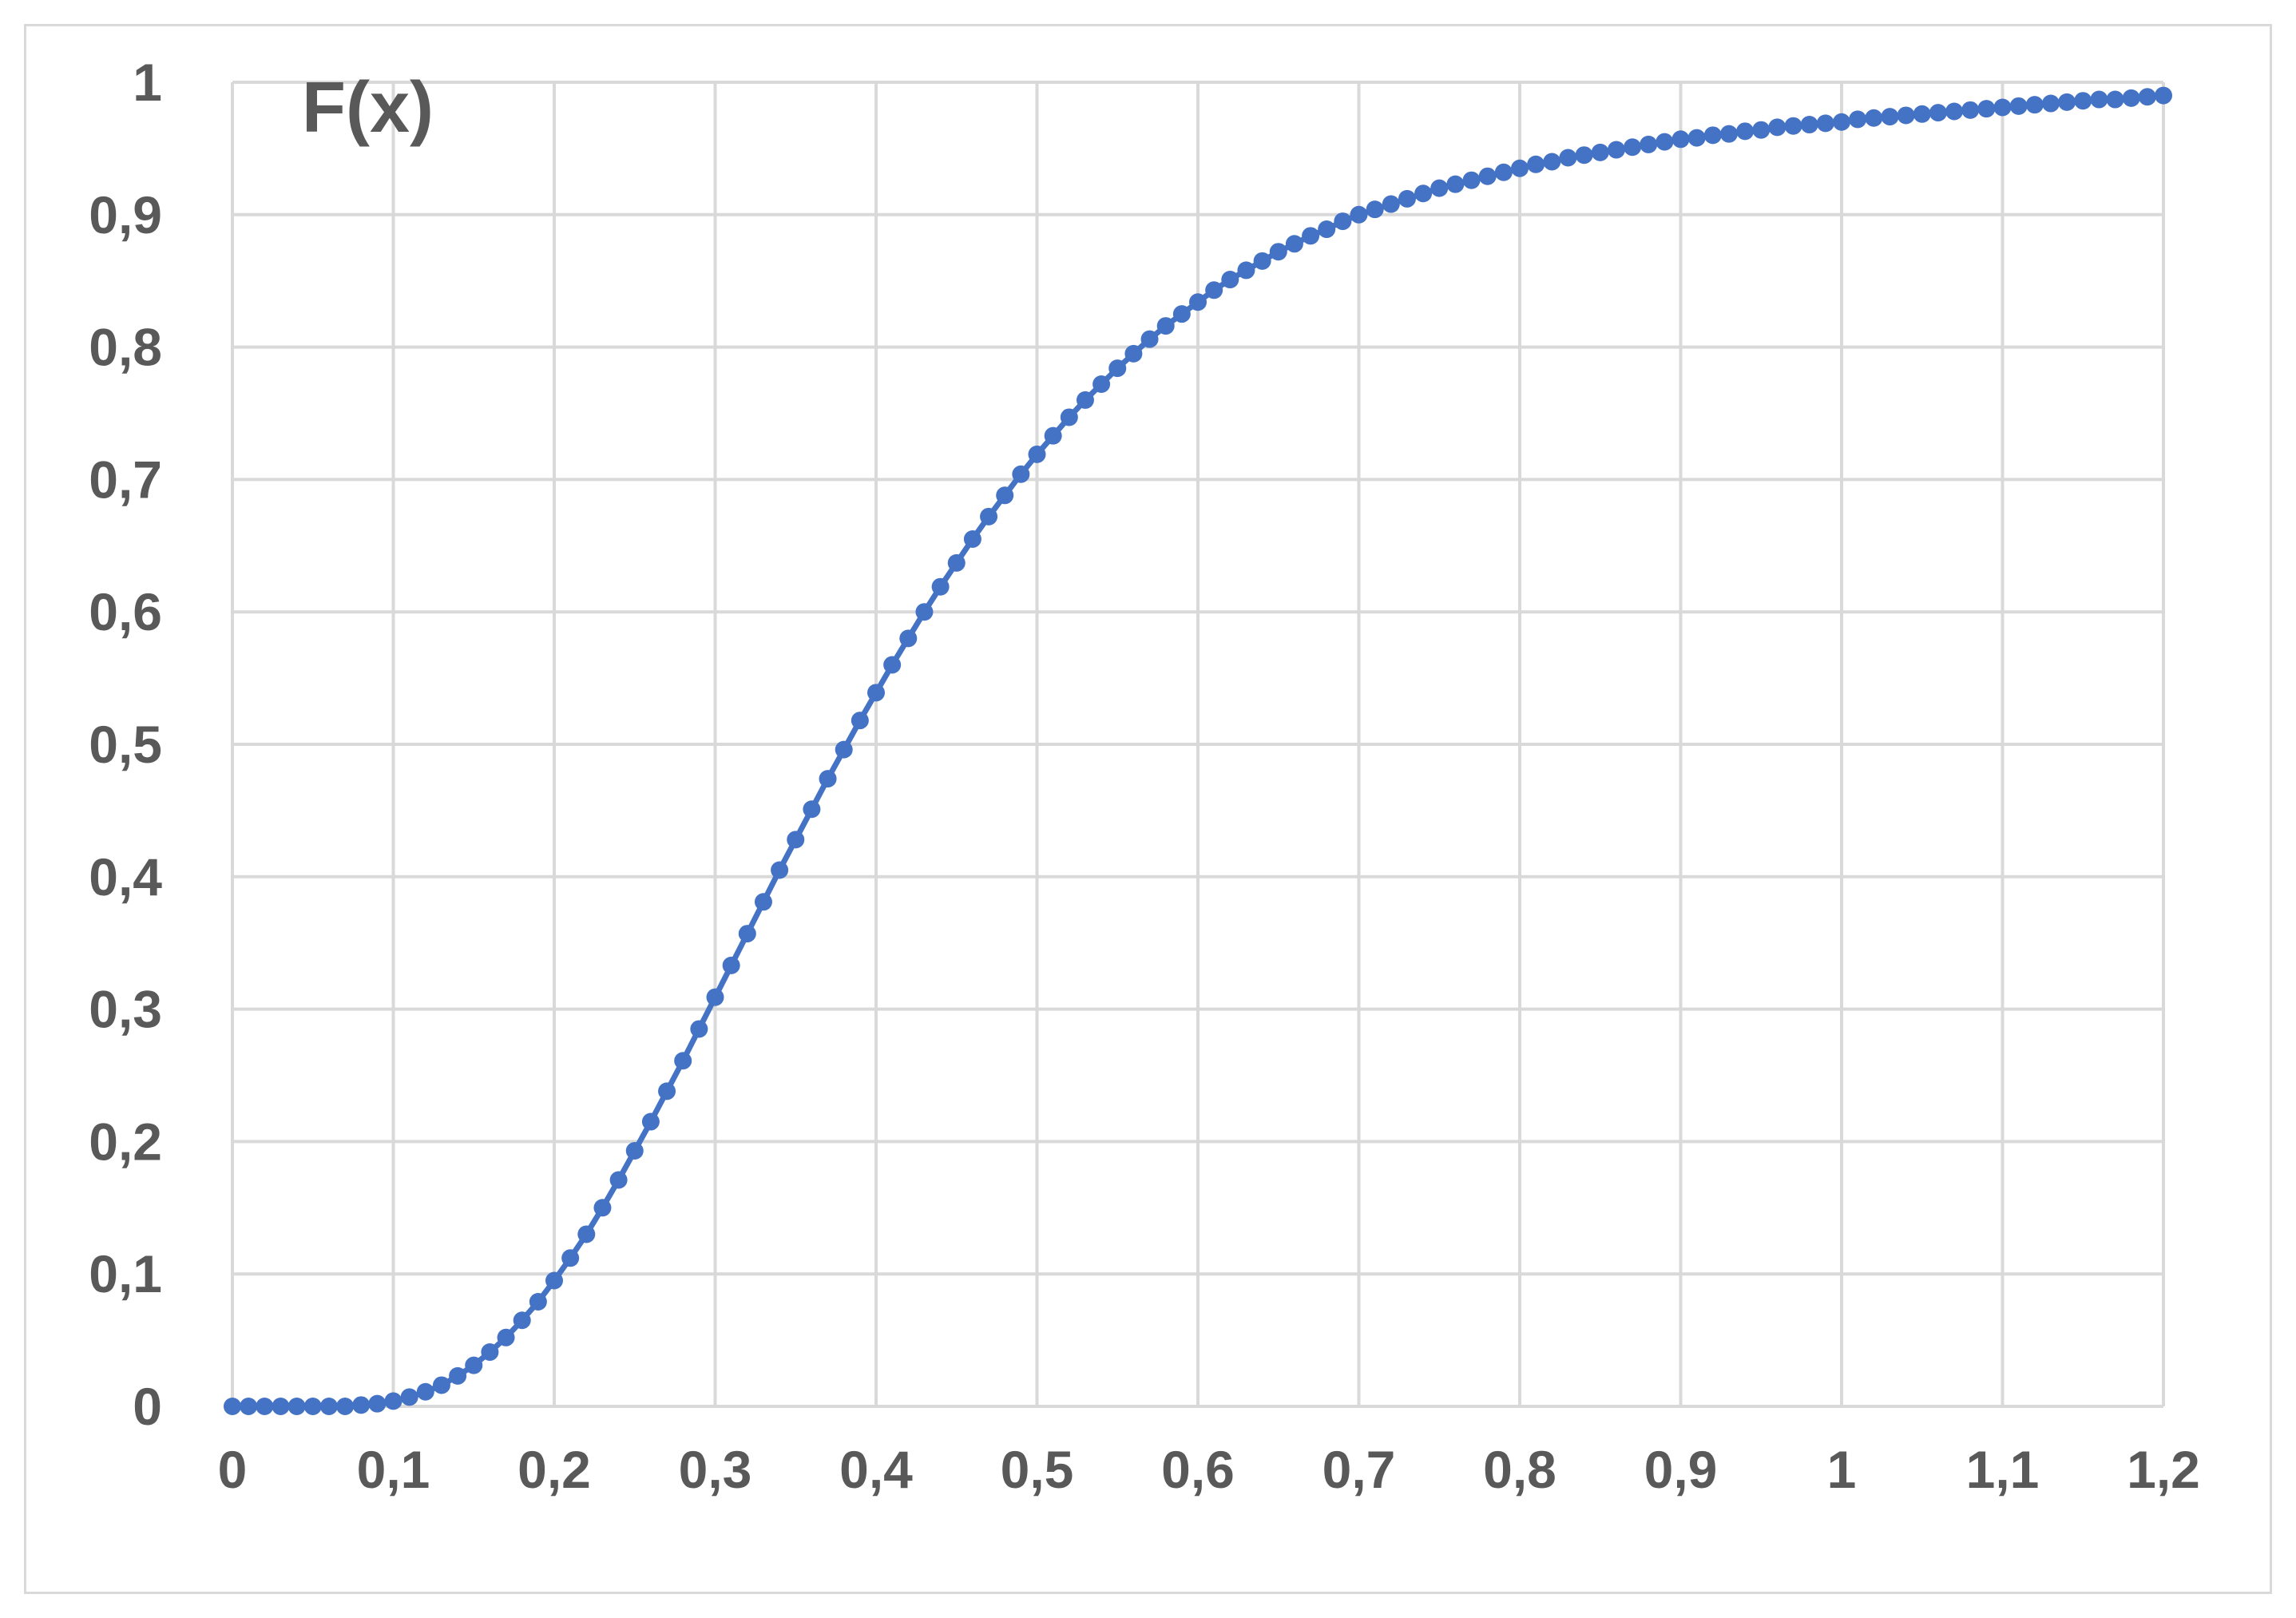  Describe the element at coordinates (393, 1469) in the screenshot. I see `x-tick-label: 0,1` at that location.